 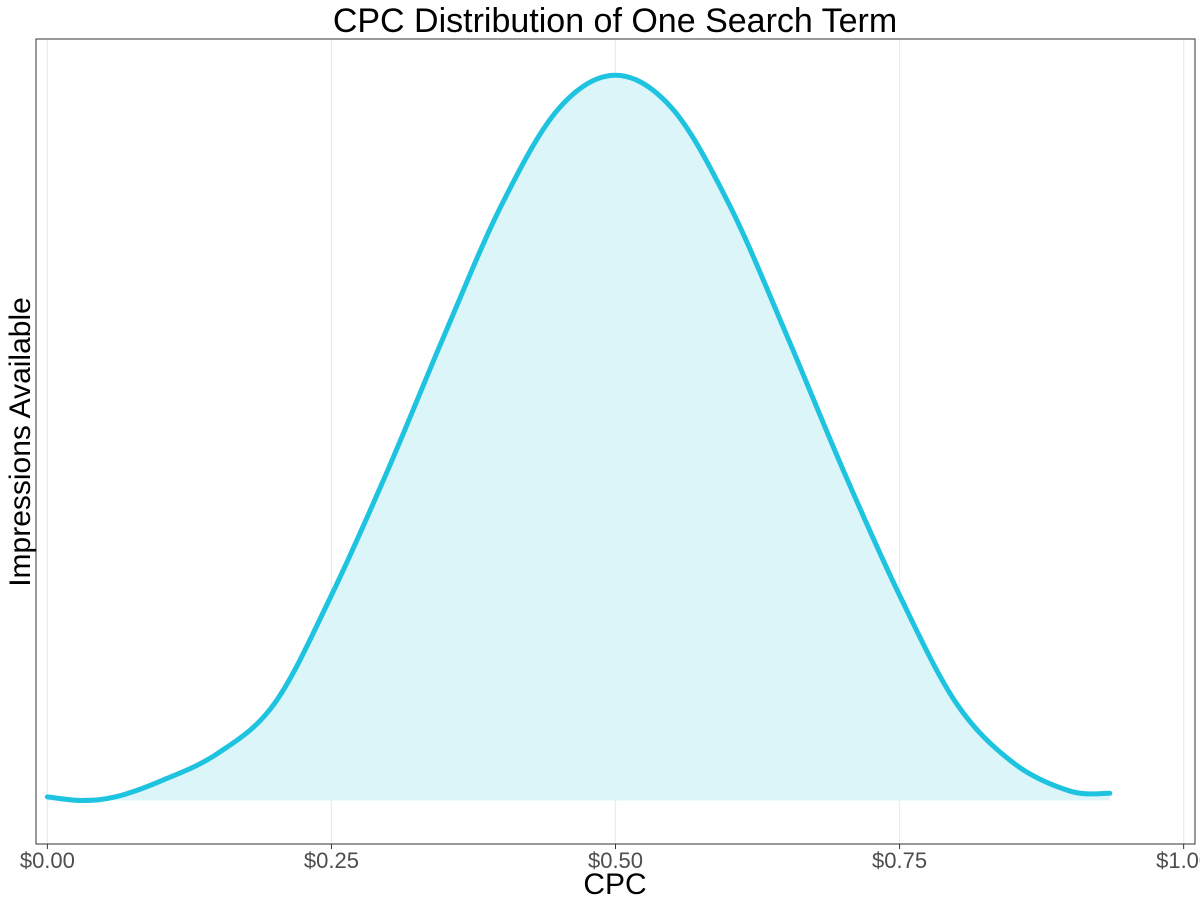 I want to click on chart-title: CPC Distribution of One Search Term, so click(x=615, y=21).